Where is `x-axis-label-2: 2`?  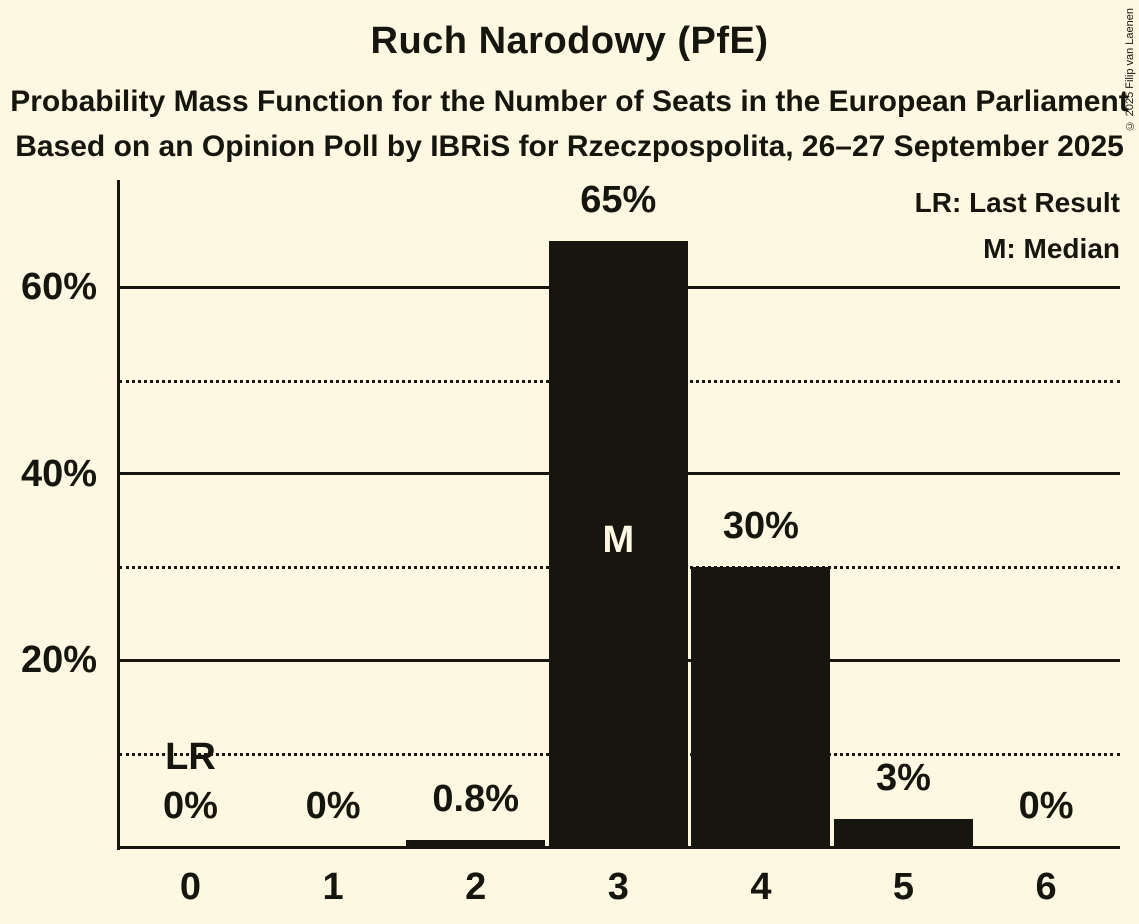 x-axis-label-2: 2 is located at coordinates (476, 887).